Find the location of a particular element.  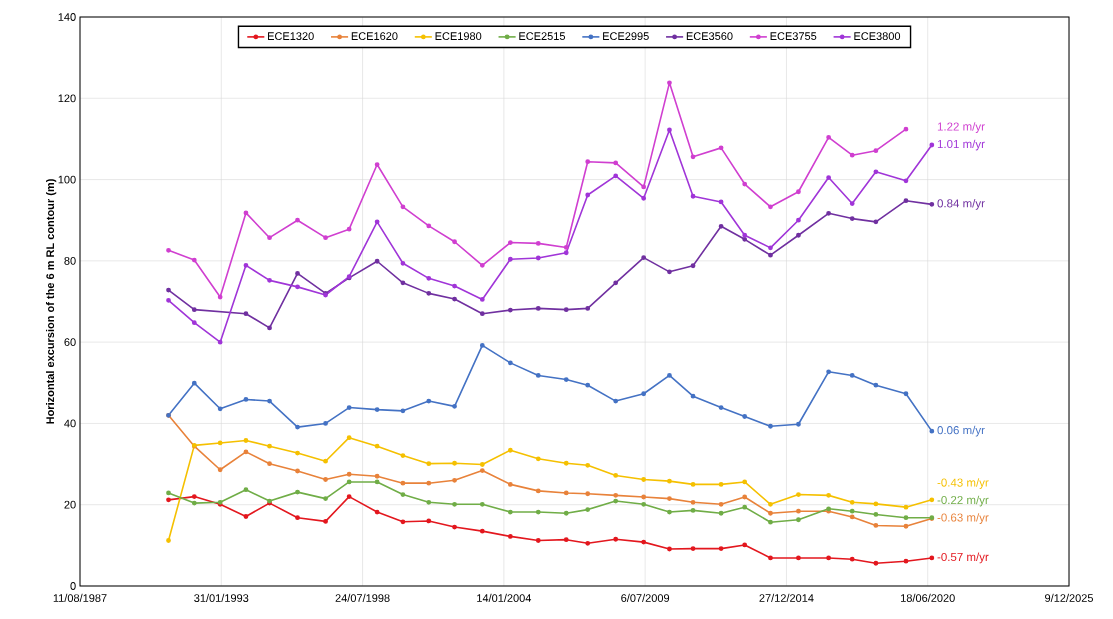

y-tick-label: 20 is located at coordinates (70, 504).